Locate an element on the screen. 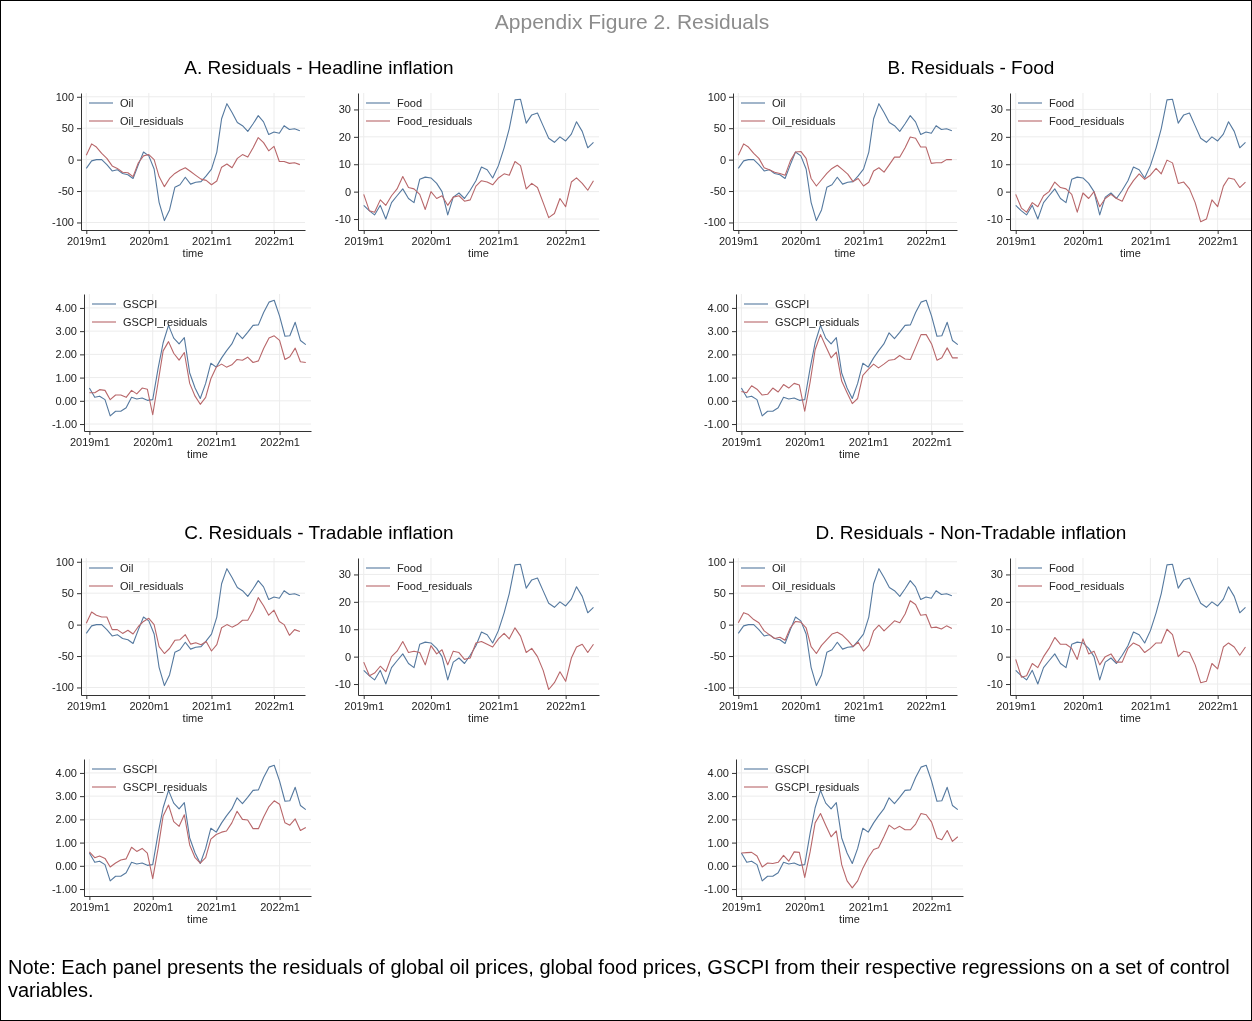  text: Note: Each panel presents the residuals of global oil prices, global food prices, GSCPI from their respective regressions on a set of control variables. is located at coordinates (619, 979).